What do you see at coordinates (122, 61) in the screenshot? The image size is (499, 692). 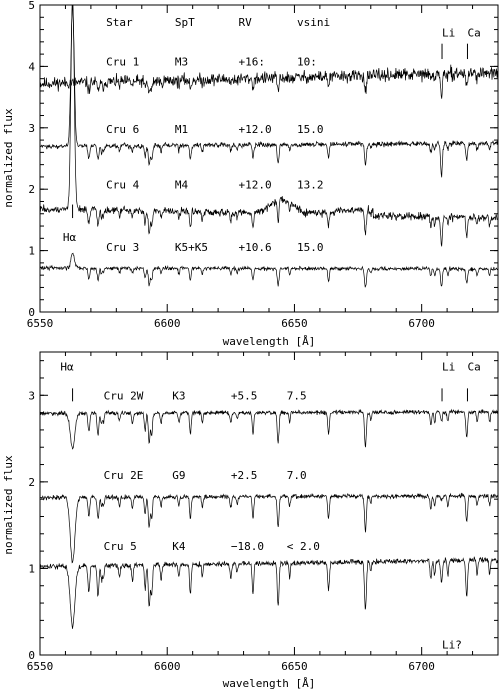 I see `top-row-star: Cru 1` at bounding box center [122, 61].